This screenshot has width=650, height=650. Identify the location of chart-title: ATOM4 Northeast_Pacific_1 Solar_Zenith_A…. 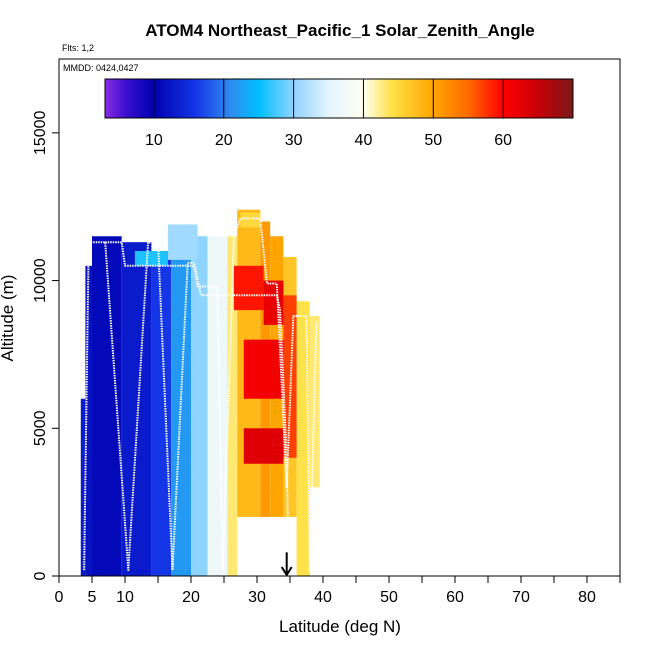
(340, 30).